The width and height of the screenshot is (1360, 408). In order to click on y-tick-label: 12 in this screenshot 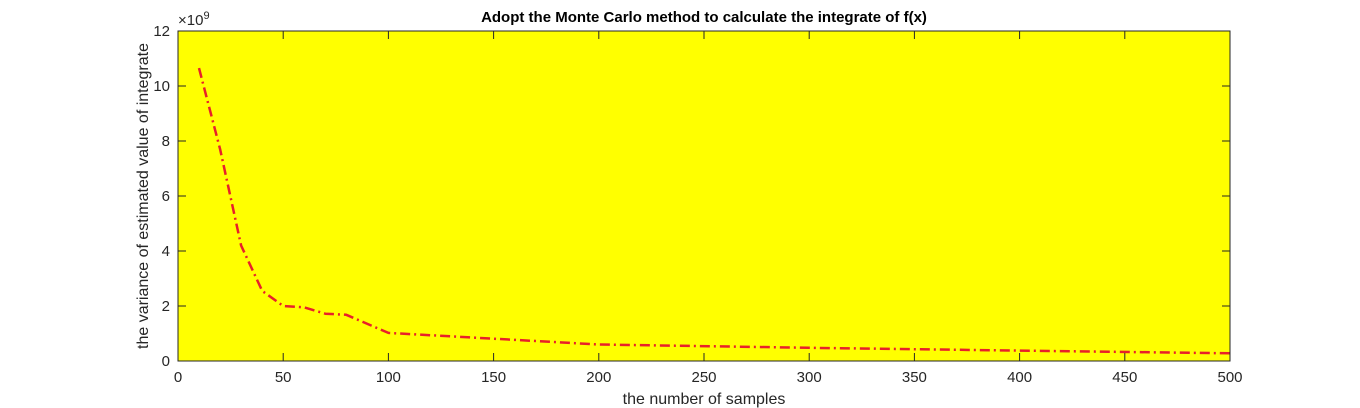, I will do `click(161, 31)`.